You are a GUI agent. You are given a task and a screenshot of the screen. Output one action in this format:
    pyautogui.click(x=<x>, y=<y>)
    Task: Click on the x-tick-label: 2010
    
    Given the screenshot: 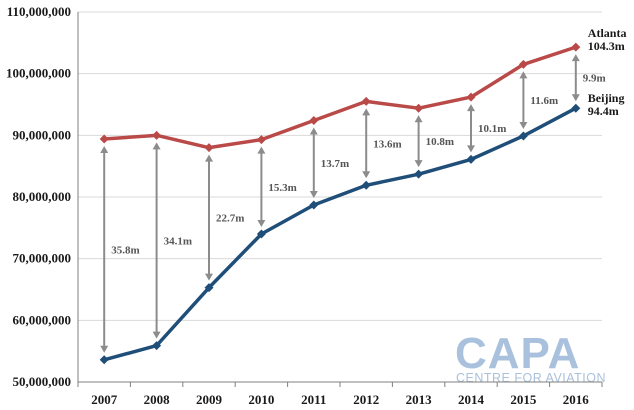 What is the action you would take?
    pyautogui.click(x=261, y=399)
    